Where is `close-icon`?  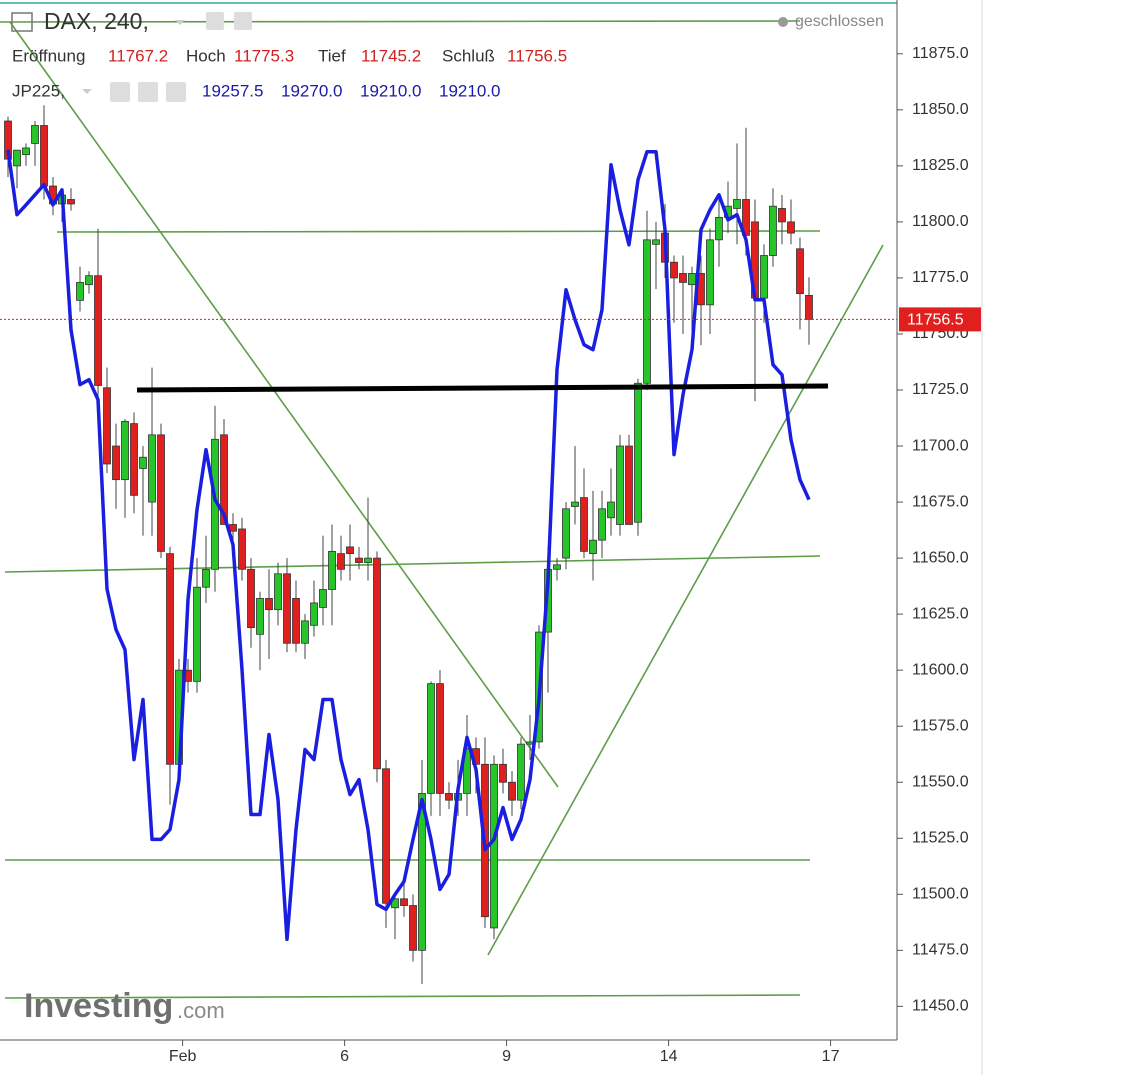
close-icon is located at coordinates (176, 92).